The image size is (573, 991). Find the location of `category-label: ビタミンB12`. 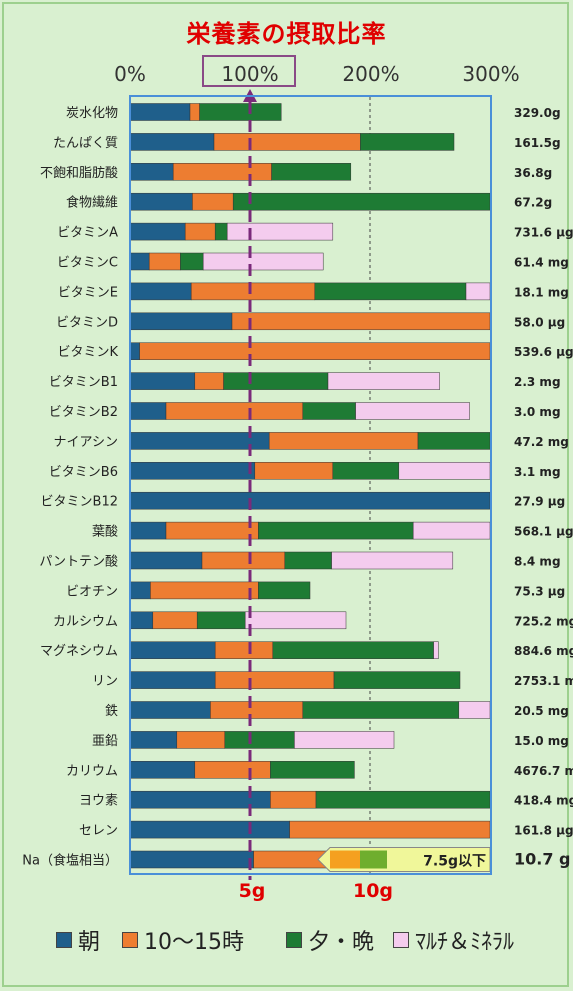

category-label: ビタミンB12 is located at coordinates (79, 502).